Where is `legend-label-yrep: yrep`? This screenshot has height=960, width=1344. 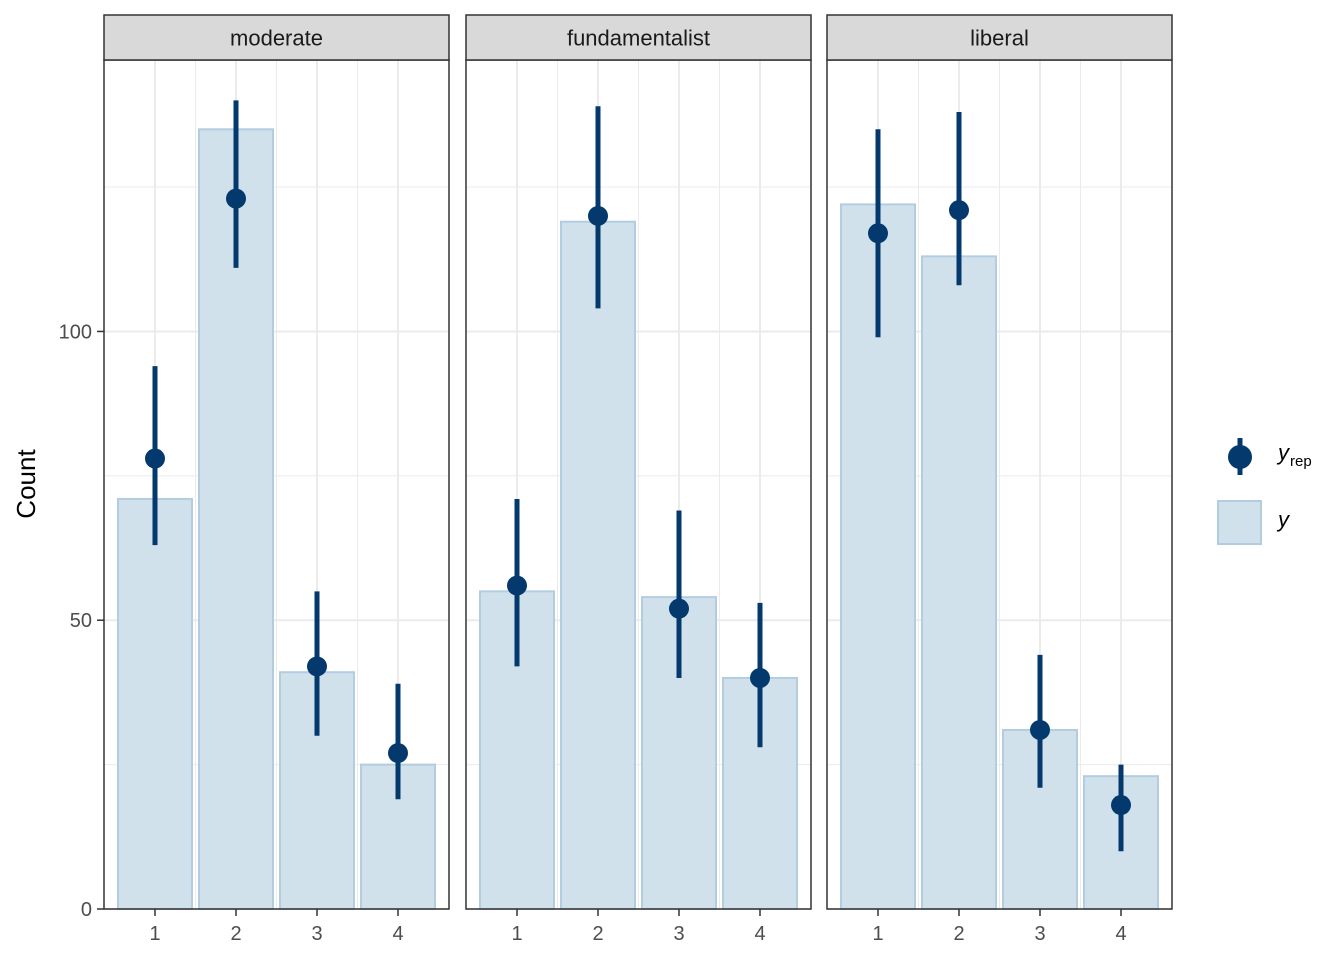
legend-label-yrep: yrep is located at coordinates (1294, 455).